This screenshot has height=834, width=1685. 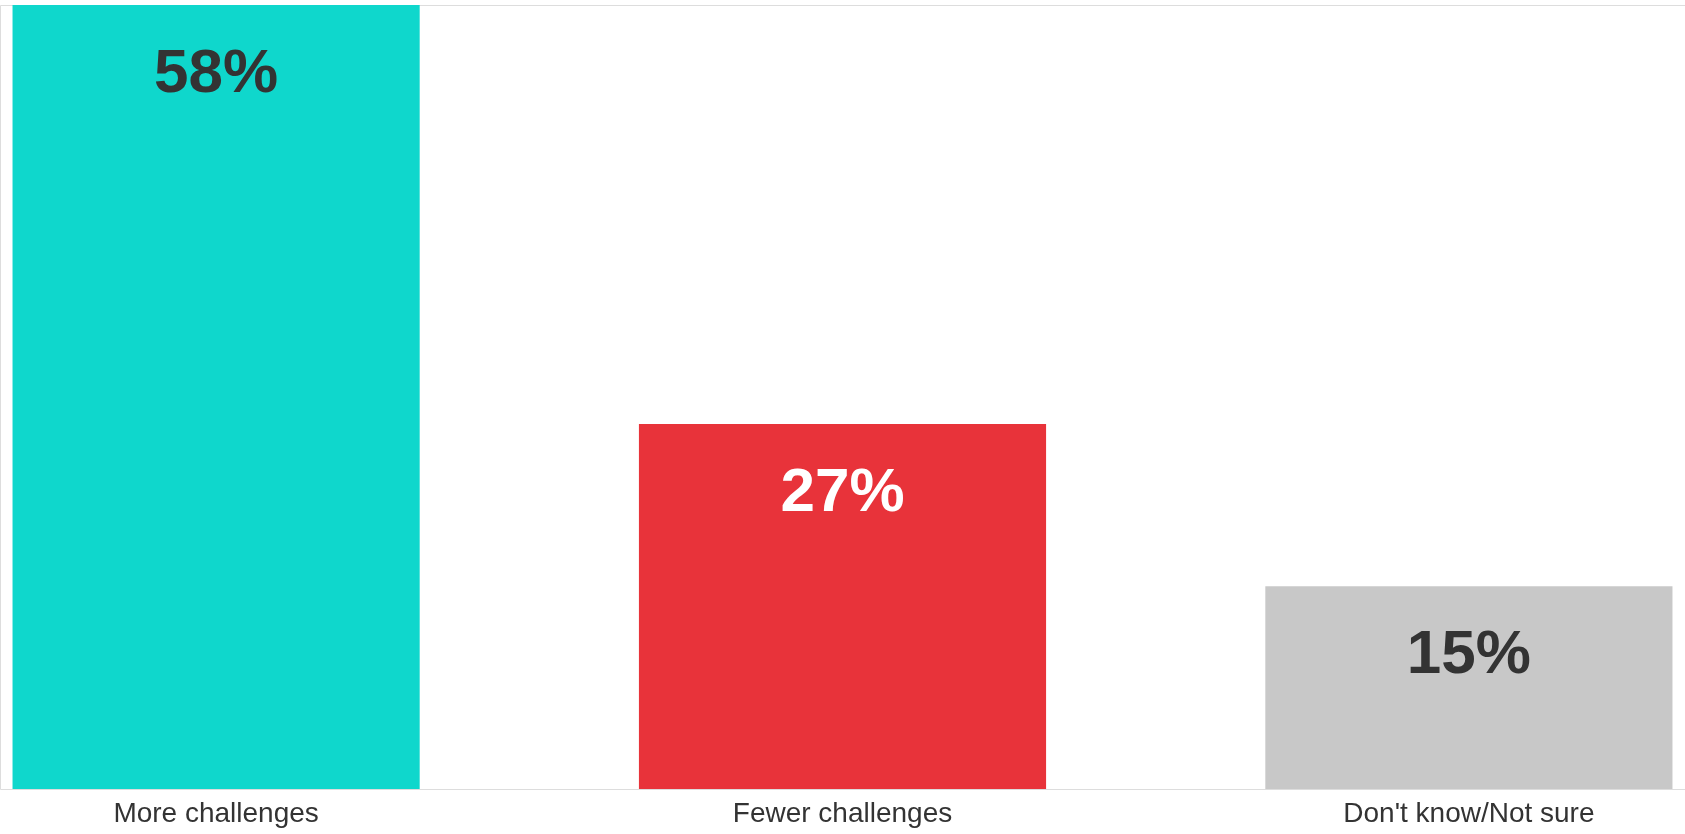 I want to click on data-label: 15%, so click(x=1468, y=652).